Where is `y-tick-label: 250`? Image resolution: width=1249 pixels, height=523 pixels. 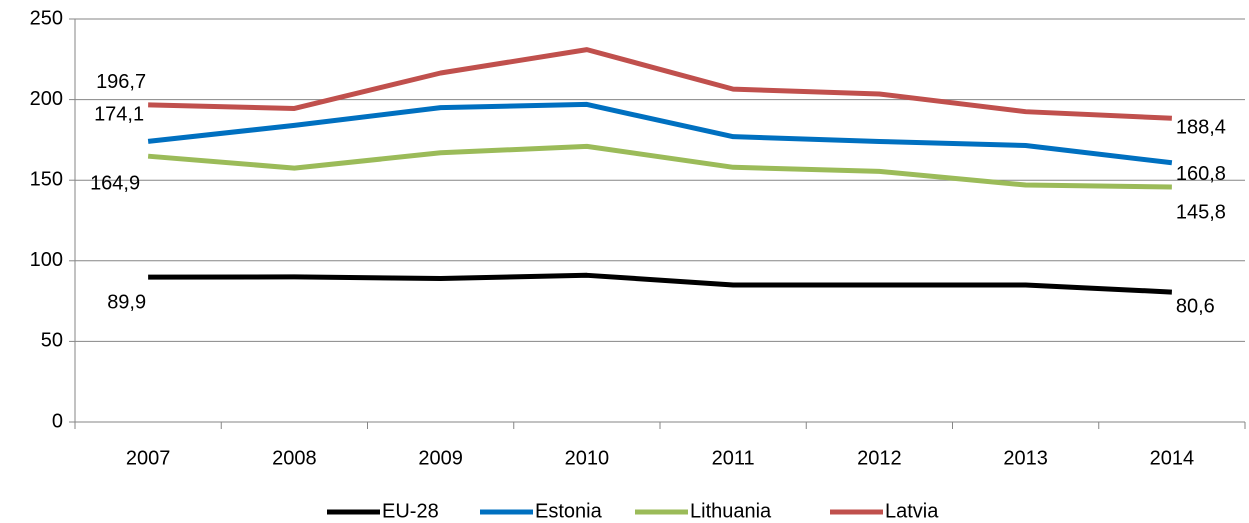
y-tick-label: 250 is located at coordinates (46, 18).